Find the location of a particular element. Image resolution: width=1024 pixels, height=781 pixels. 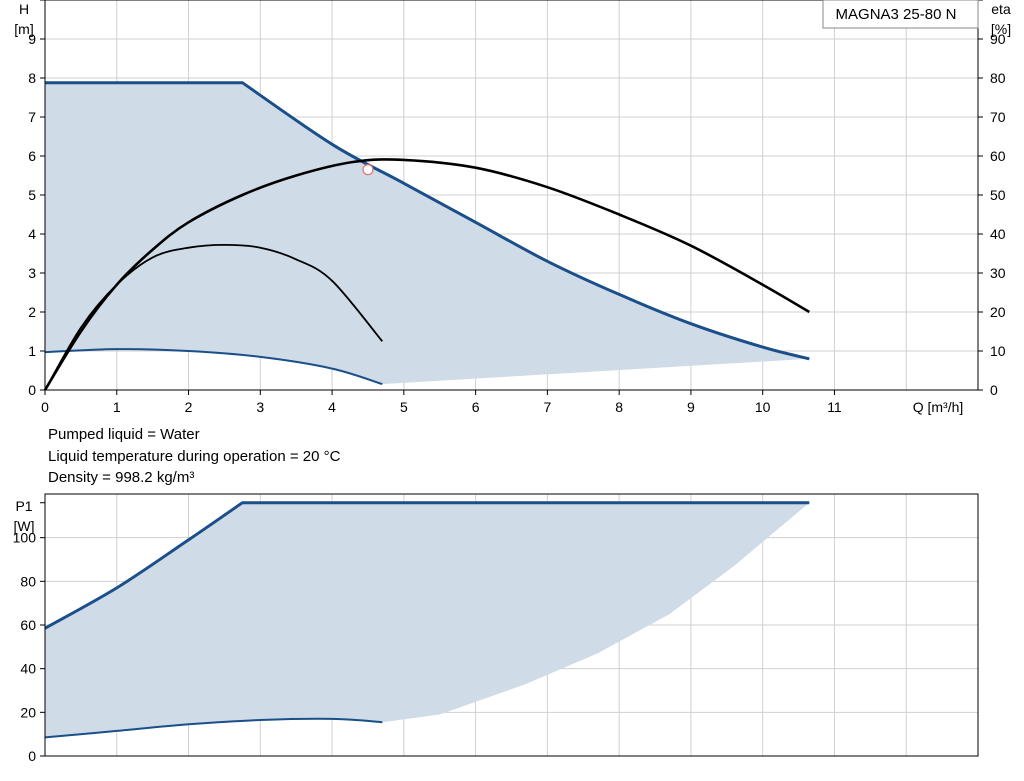

y-tick-label: 9 is located at coordinates (32, 39).